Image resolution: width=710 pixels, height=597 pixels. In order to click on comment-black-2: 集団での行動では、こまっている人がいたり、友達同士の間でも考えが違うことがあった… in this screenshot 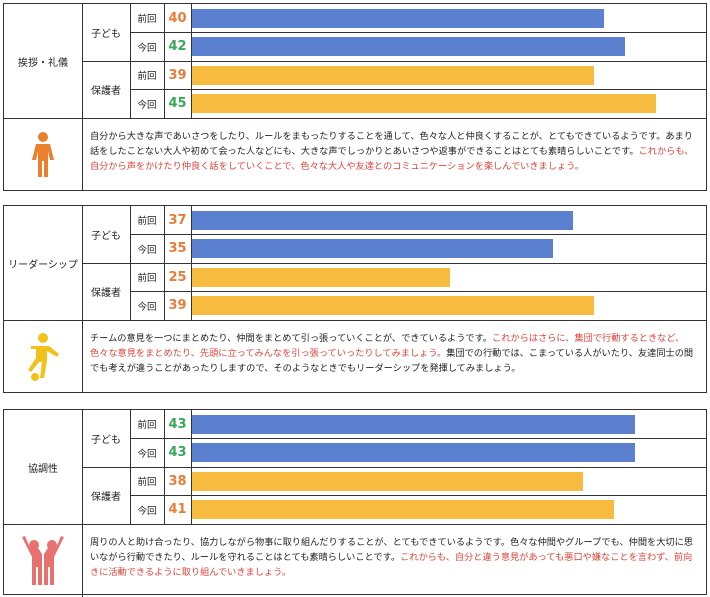, I will do `click(392, 361)`.